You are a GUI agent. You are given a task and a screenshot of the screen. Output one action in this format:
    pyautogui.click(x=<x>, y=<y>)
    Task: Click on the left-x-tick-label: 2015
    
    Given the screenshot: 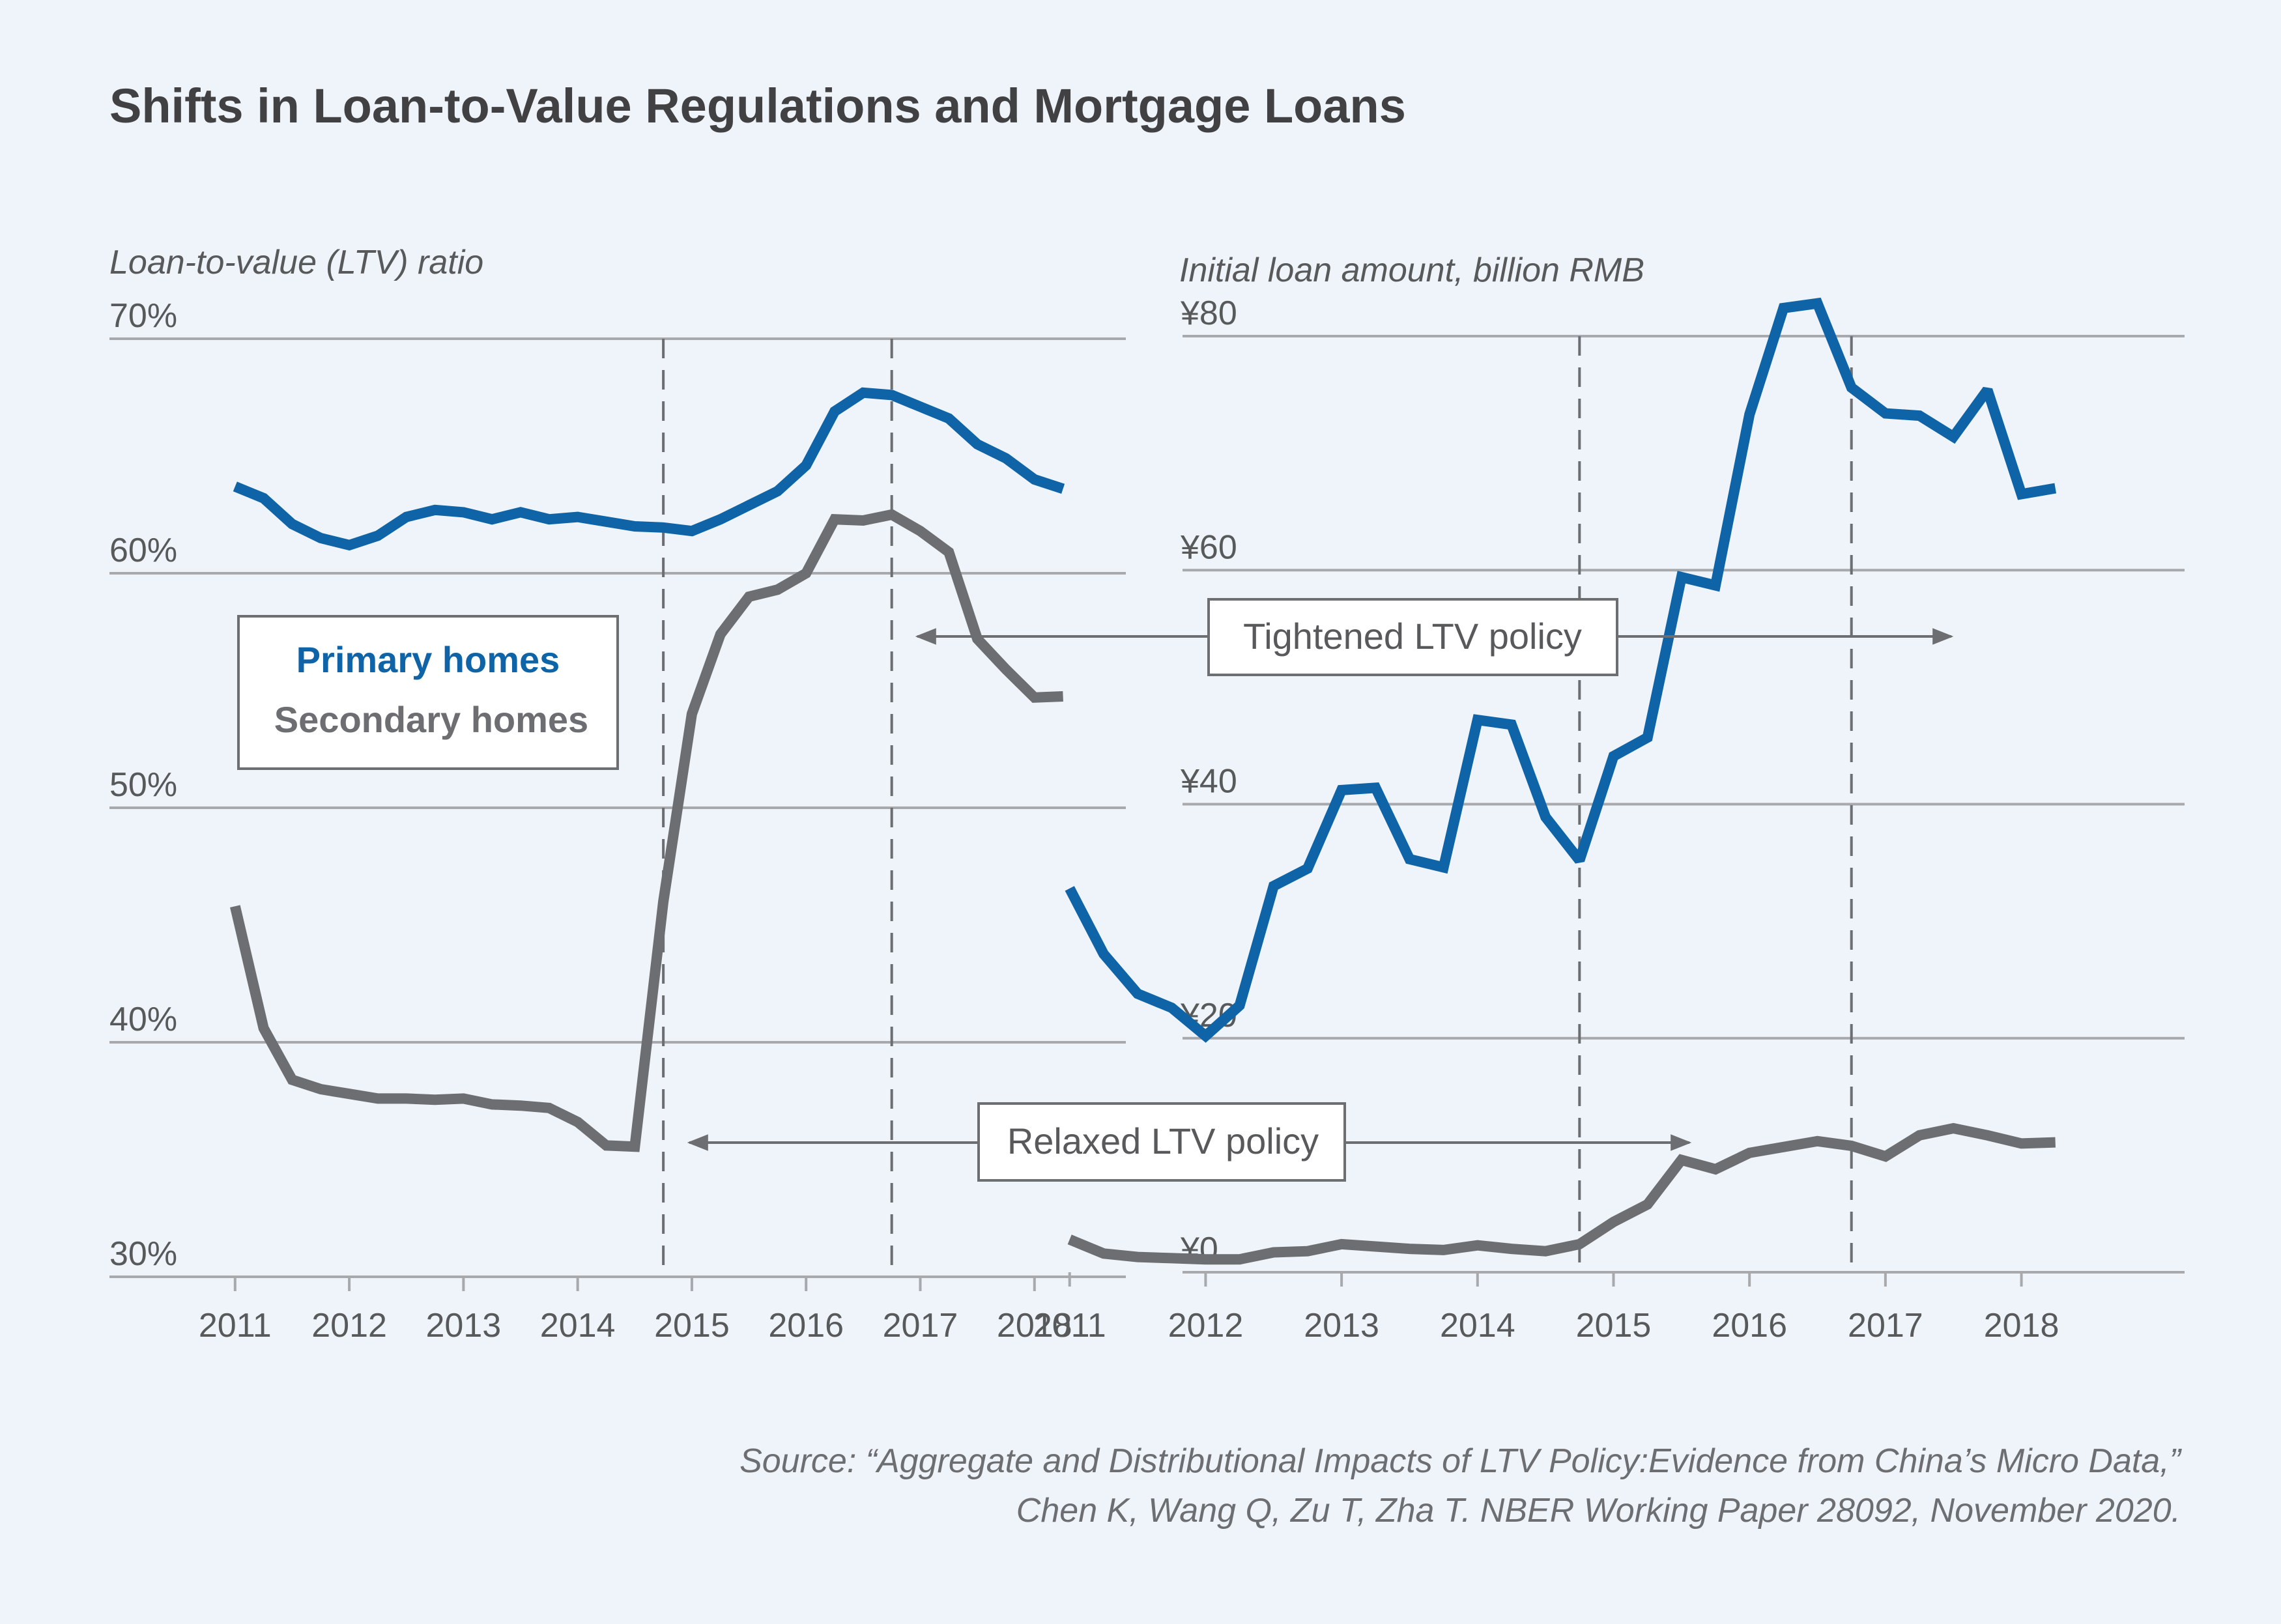 What is the action you would take?
    pyautogui.click(x=692, y=1326)
    